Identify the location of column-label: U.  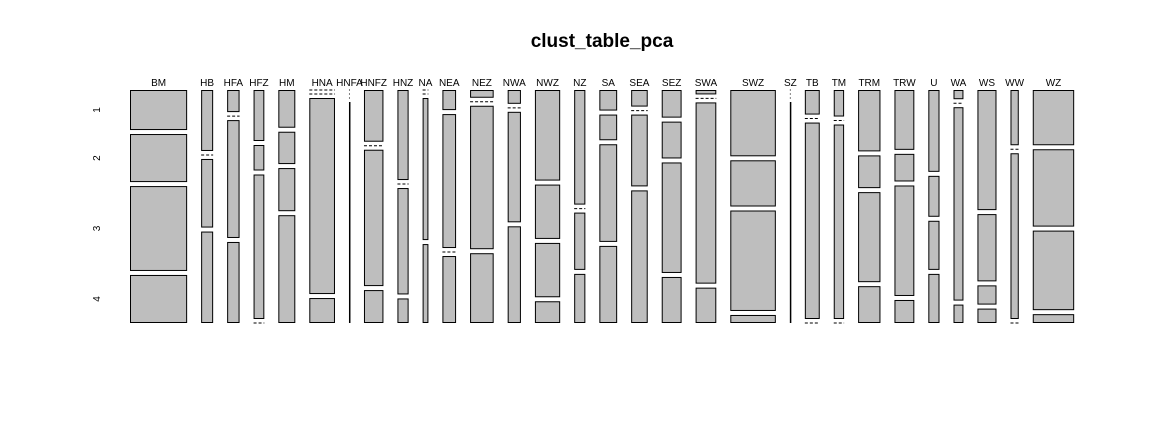
(933, 83).